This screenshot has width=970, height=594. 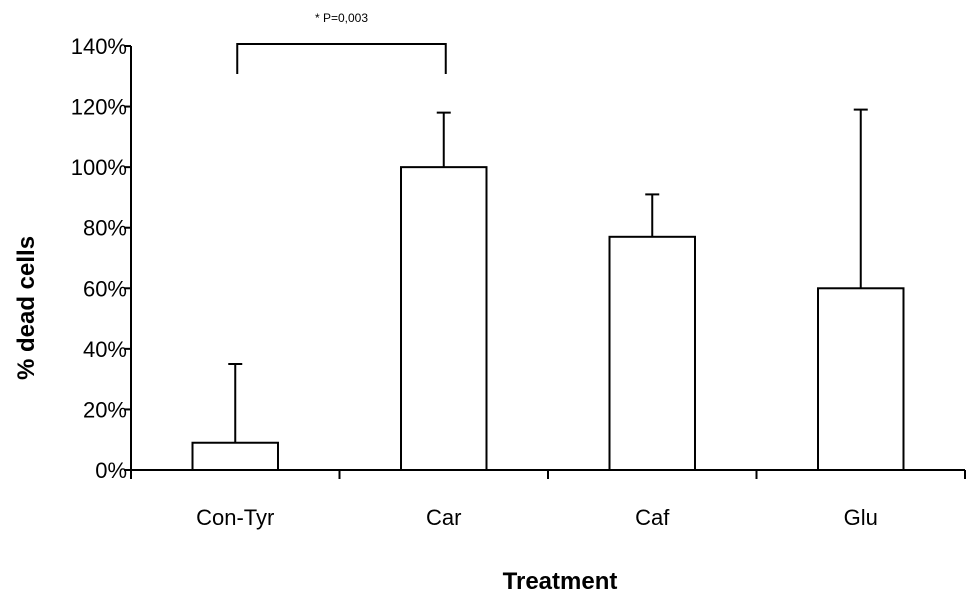 What do you see at coordinates (235, 456) in the screenshot?
I see `bar-con-tyr` at bounding box center [235, 456].